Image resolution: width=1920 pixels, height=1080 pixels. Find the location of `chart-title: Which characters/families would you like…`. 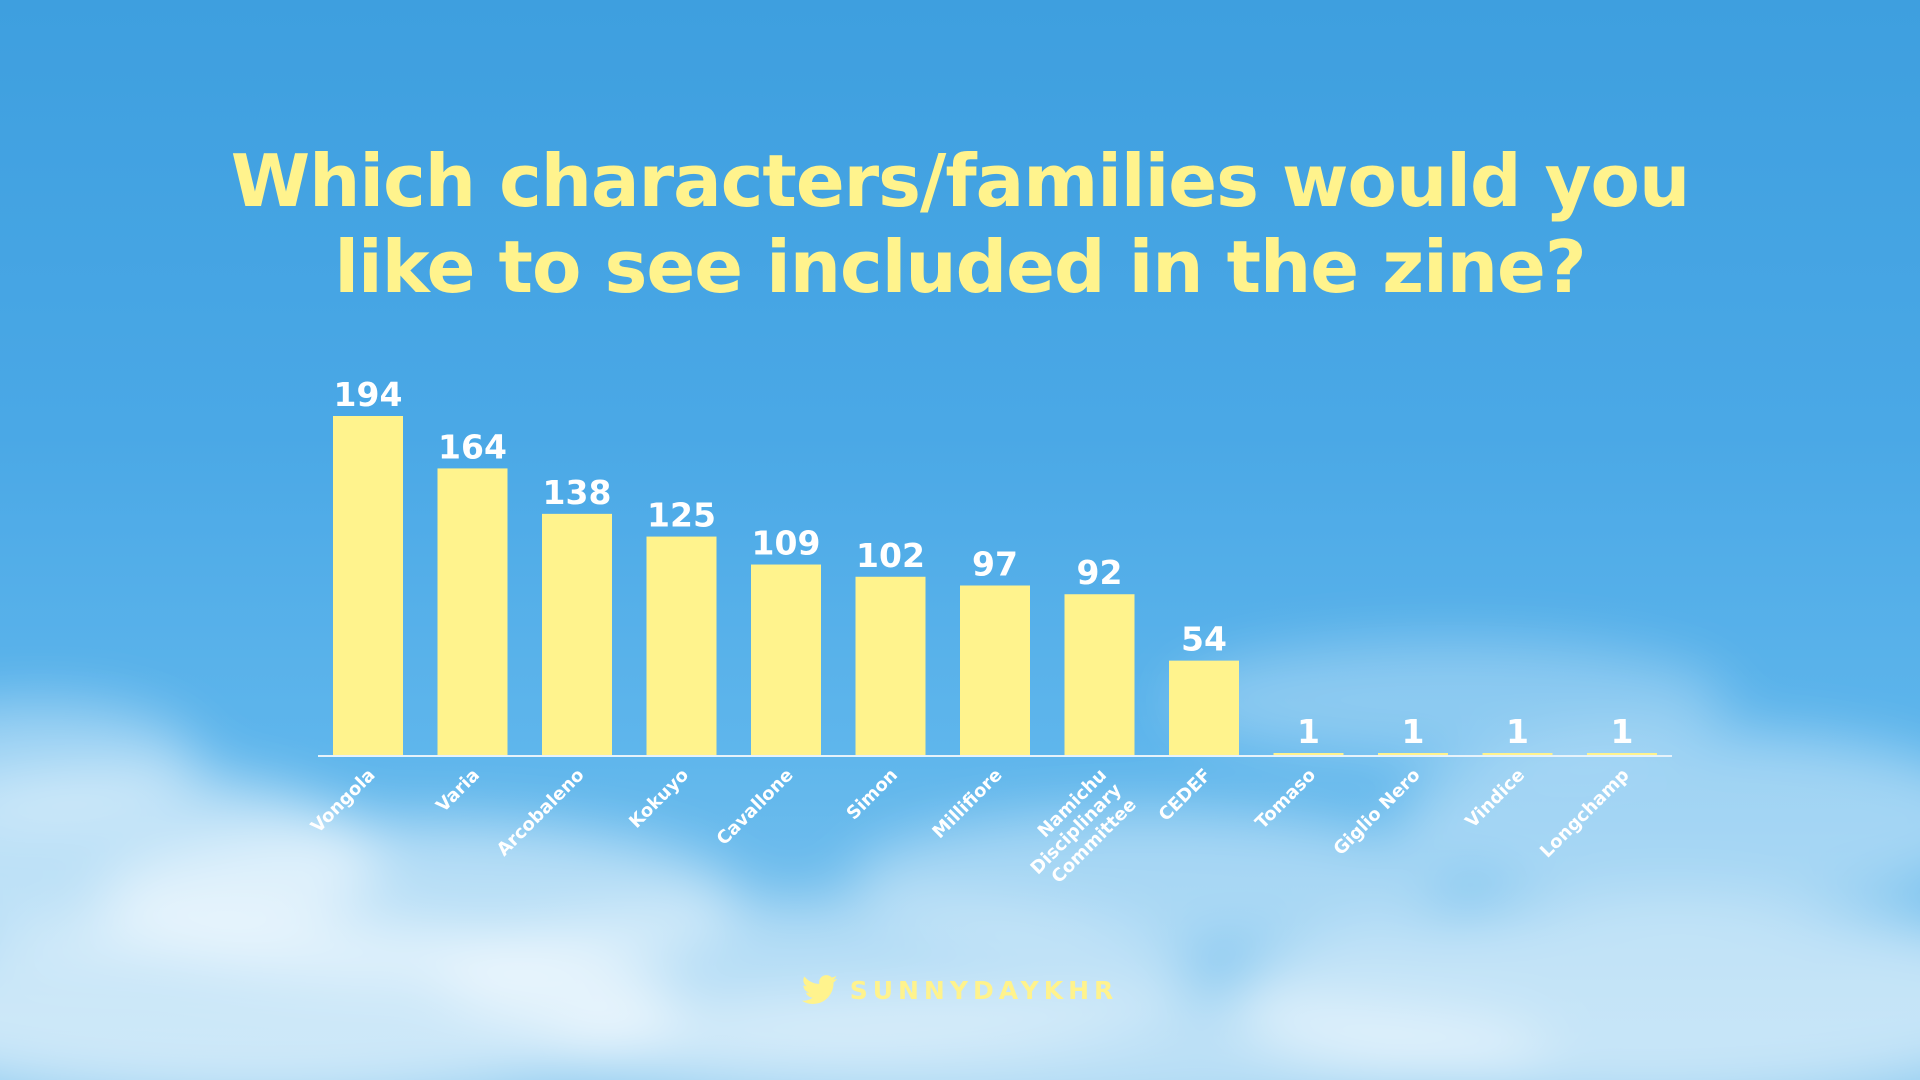

chart-title: Which characters/families would you like… is located at coordinates (960, 224).